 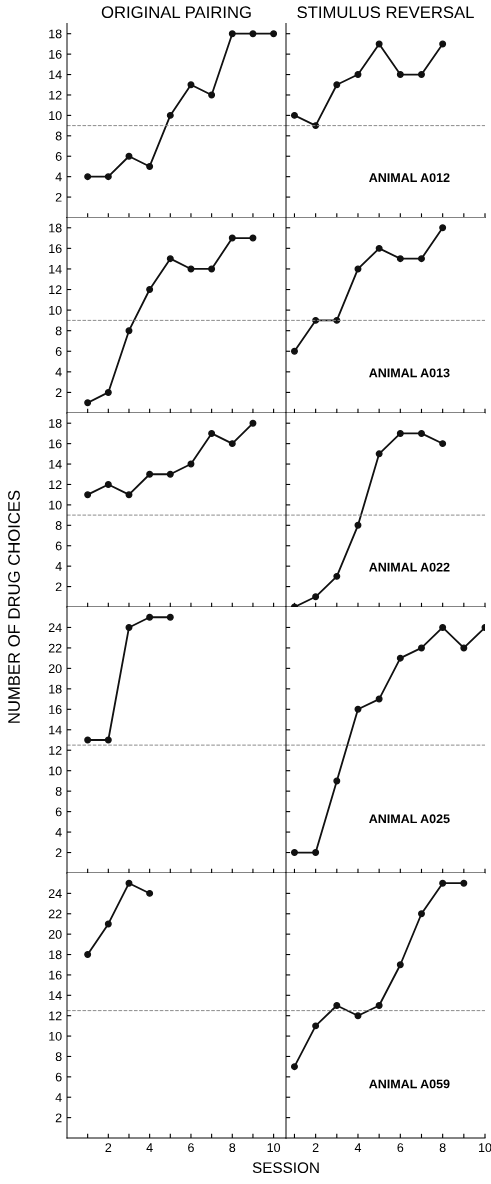 What do you see at coordinates (285, 1168) in the screenshot?
I see `x-axis-title: SESSION` at bounding box center [285, 1168].